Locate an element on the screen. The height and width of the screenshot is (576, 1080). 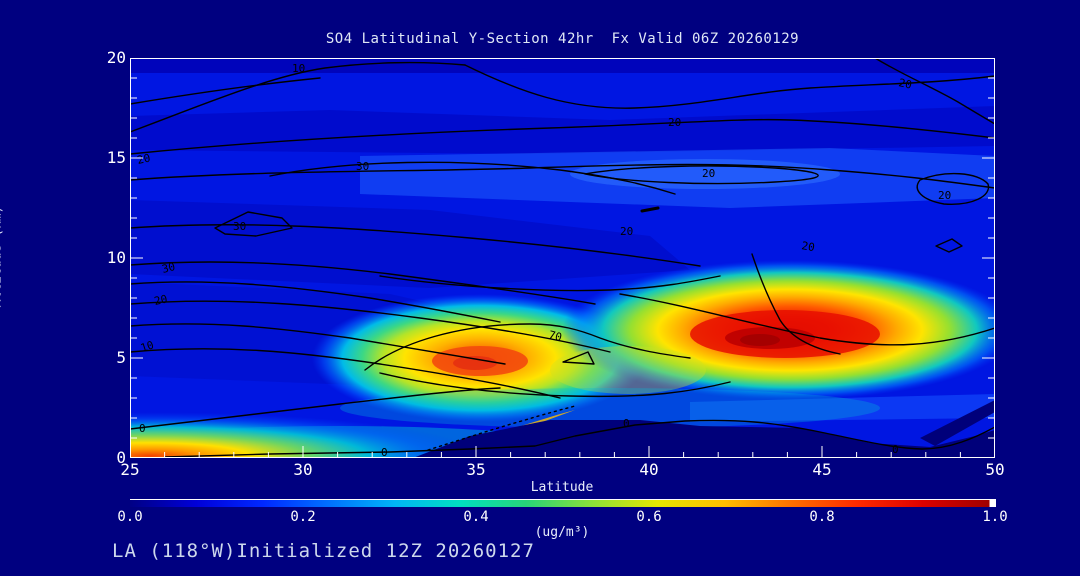
colorbar-units-label: (ug/m³) is located at coordinates (562, 532).